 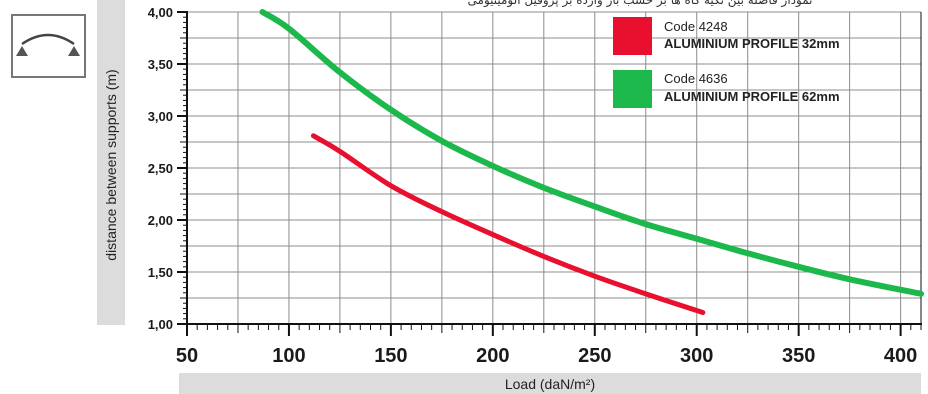 What do you see at coordinates (492, 356) in the screenshot?
I see `x-tick-label: 200` at bounding box center [492, 356].